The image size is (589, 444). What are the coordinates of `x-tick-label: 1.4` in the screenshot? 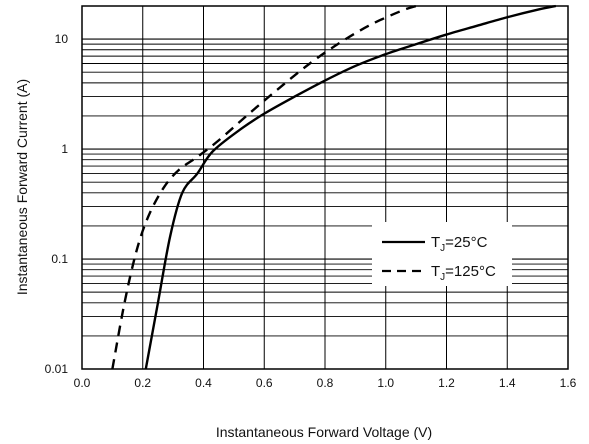 It's located at (507, 383).